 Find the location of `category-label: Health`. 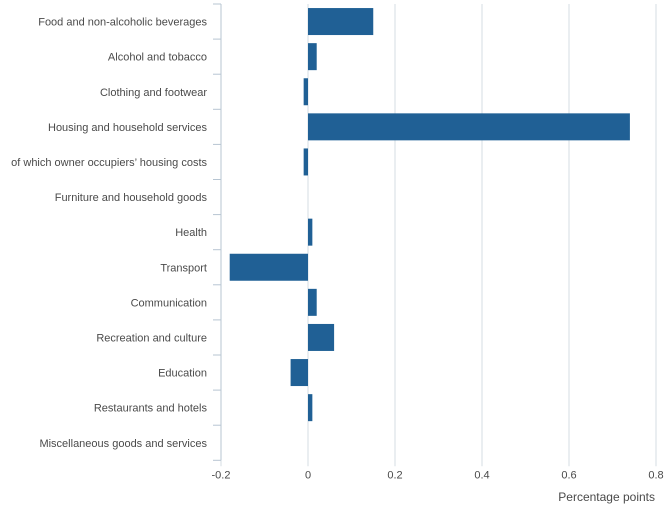

category-label: Health is located at coordinates (191, 233).